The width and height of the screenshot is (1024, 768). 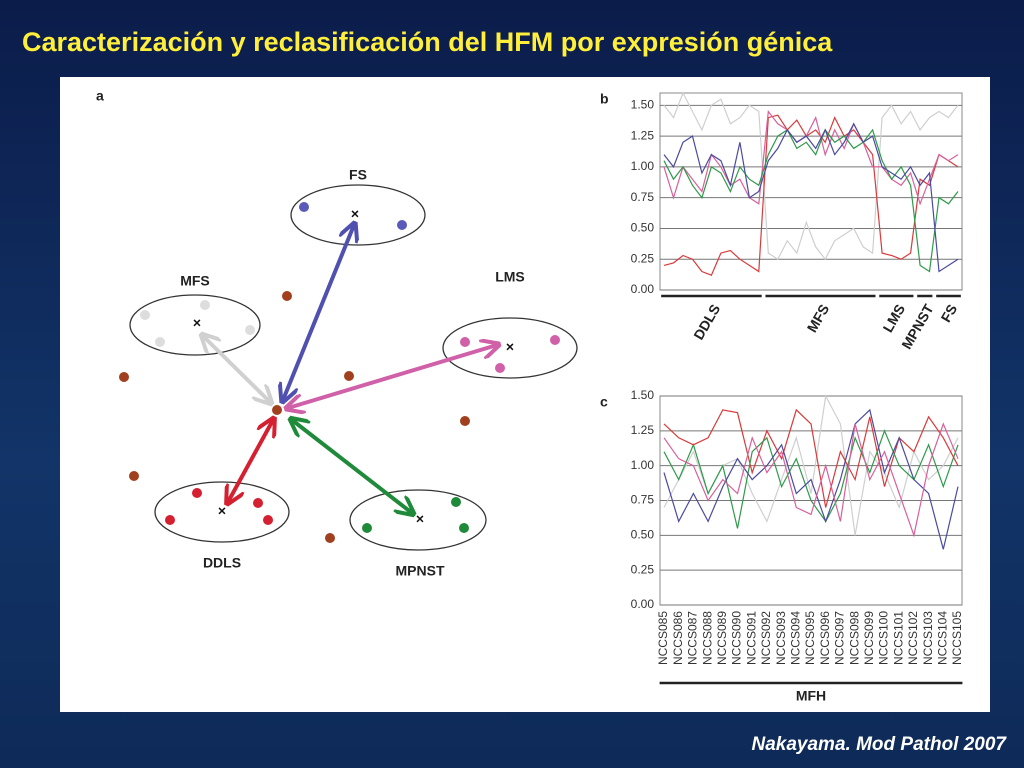 What do you see at coordinates (195, 281) in the screenshot?
I see `cluster-label: MFS` at bounding box center [195, 281].